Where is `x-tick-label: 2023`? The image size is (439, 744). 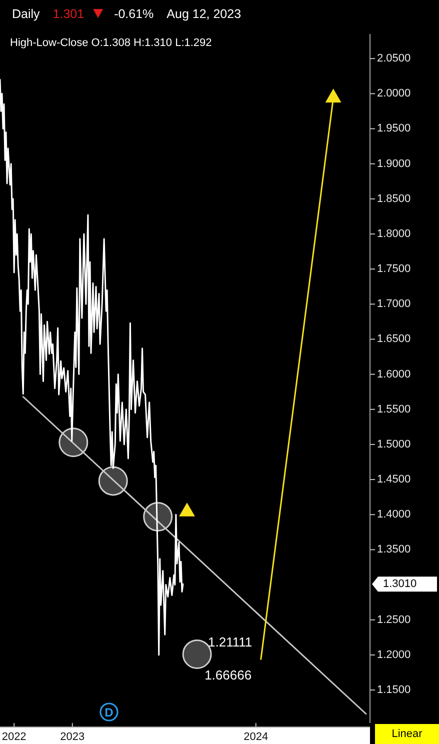
x-tick-label: 2023 is located at coordinates (72, 737).